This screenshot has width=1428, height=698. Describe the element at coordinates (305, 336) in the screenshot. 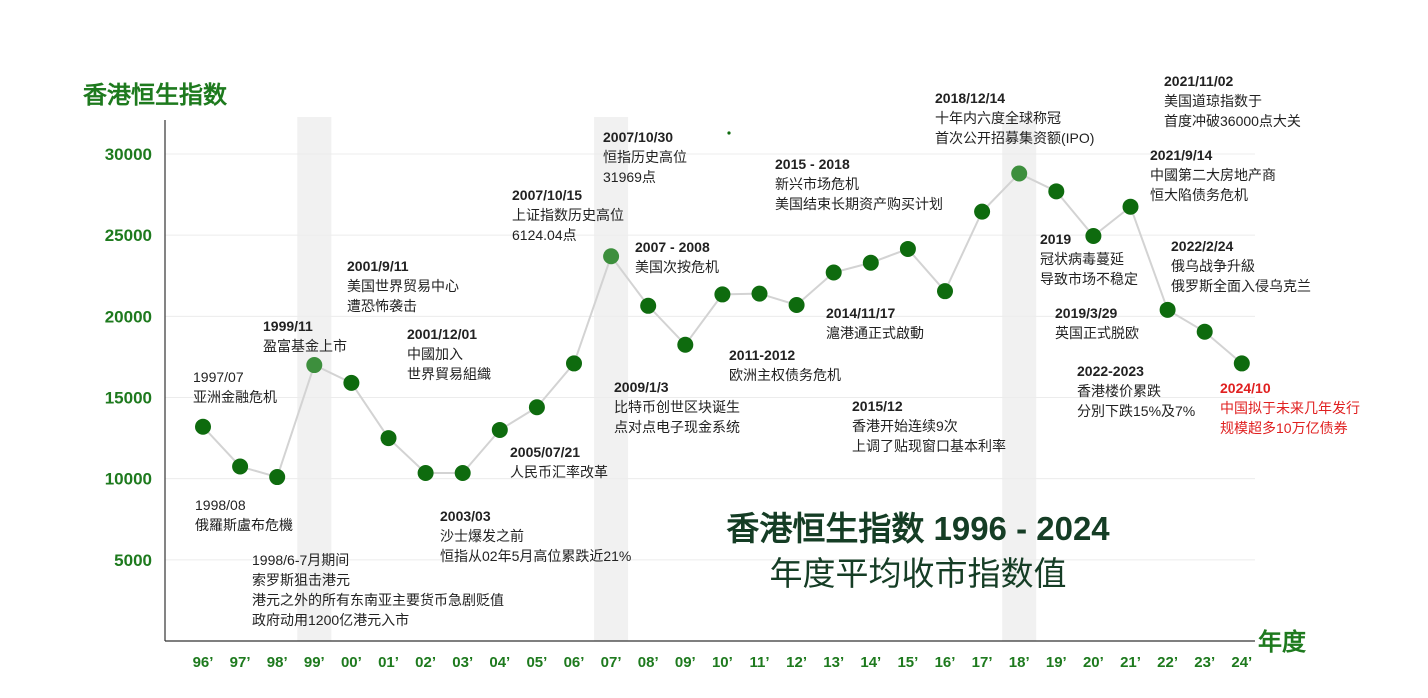

I see `annotation: 1999/11 盈富基金上市` at that location.